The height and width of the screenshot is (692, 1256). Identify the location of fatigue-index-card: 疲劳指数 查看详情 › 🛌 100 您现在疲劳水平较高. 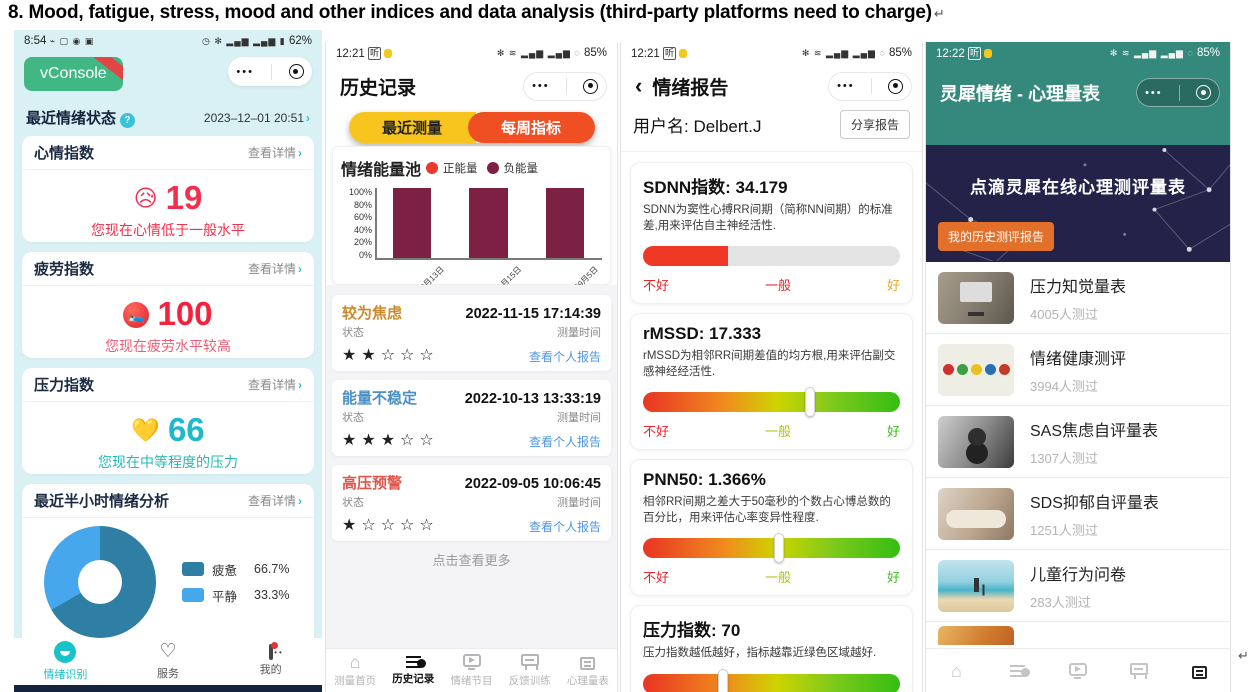
(168, 305).